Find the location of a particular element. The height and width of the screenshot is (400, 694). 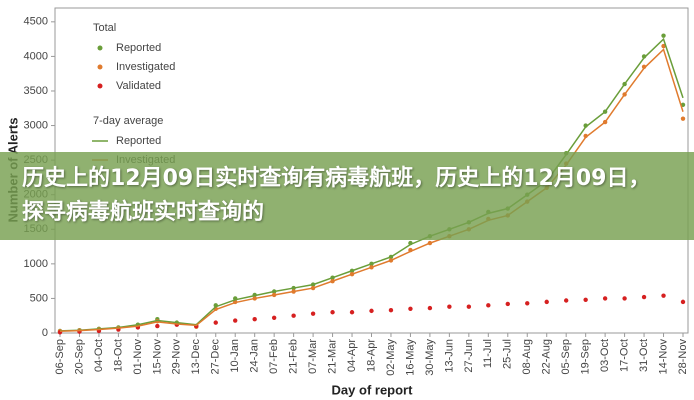

y-tick-label: 4500 is located at coordinates (36, 22).